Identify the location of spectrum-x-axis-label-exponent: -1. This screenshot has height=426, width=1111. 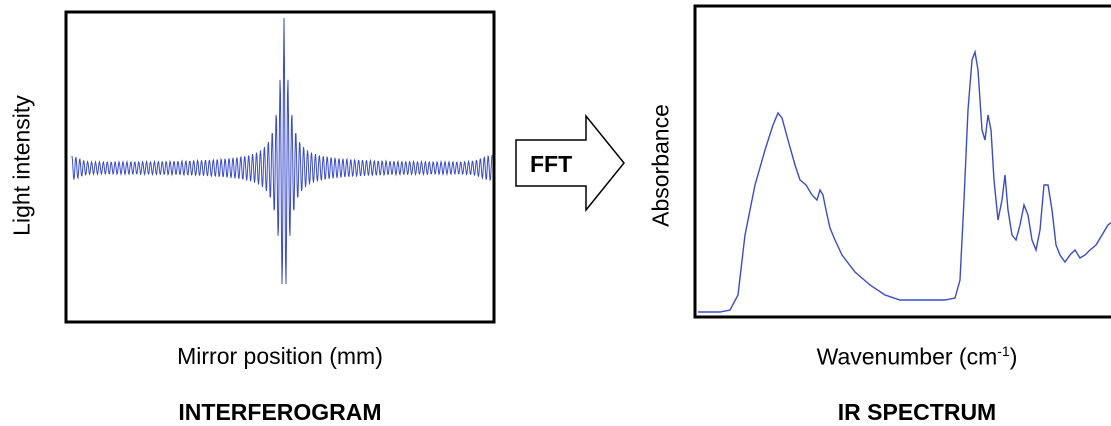
(1003, 351).